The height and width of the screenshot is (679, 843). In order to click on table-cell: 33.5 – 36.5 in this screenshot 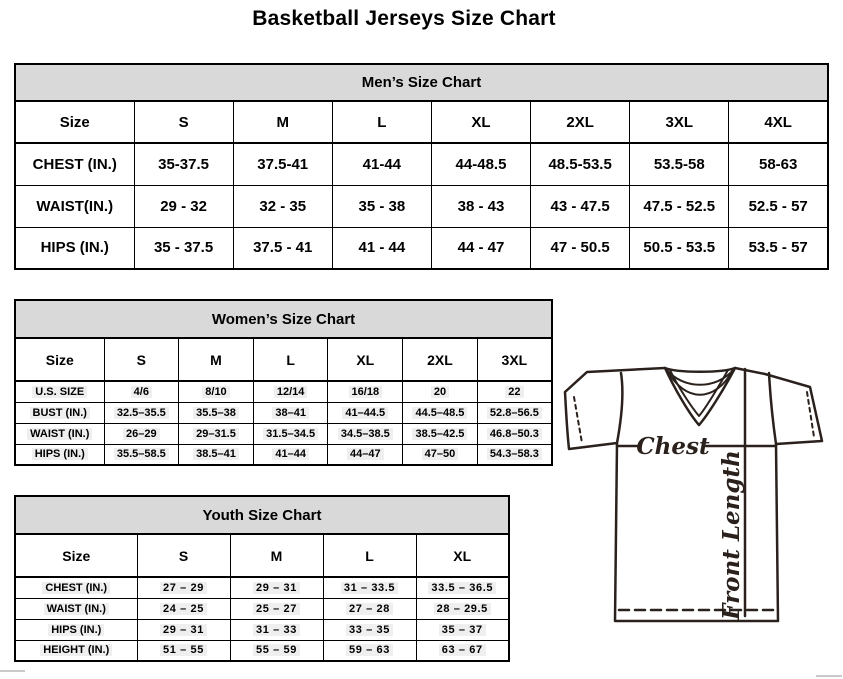, I will do `click(462, 587)`.